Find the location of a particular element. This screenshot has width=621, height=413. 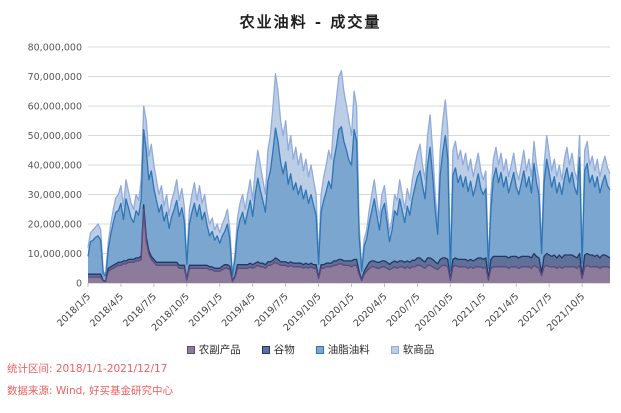

svg-text: 2021/4/5 is located at coordinates (502, 310).